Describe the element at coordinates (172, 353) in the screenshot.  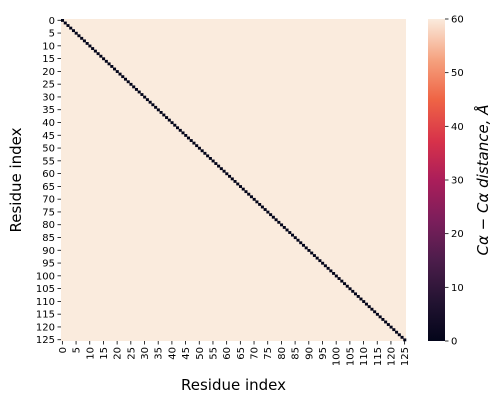
I see `x-tick-label: 40` at that location.